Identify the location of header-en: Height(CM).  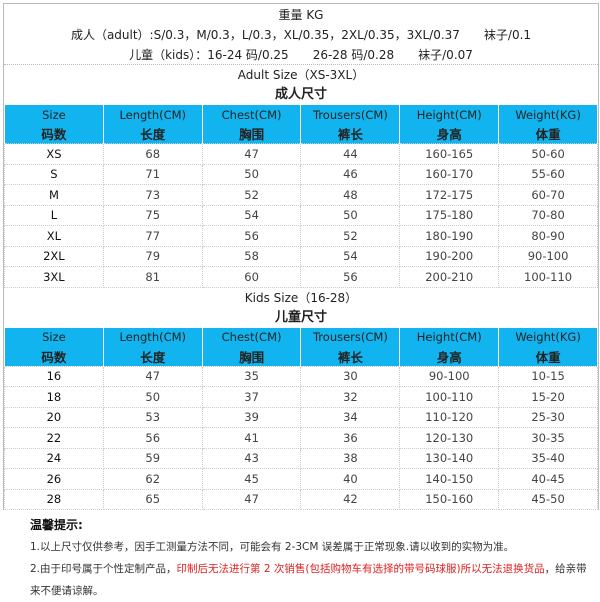
(449, 114).